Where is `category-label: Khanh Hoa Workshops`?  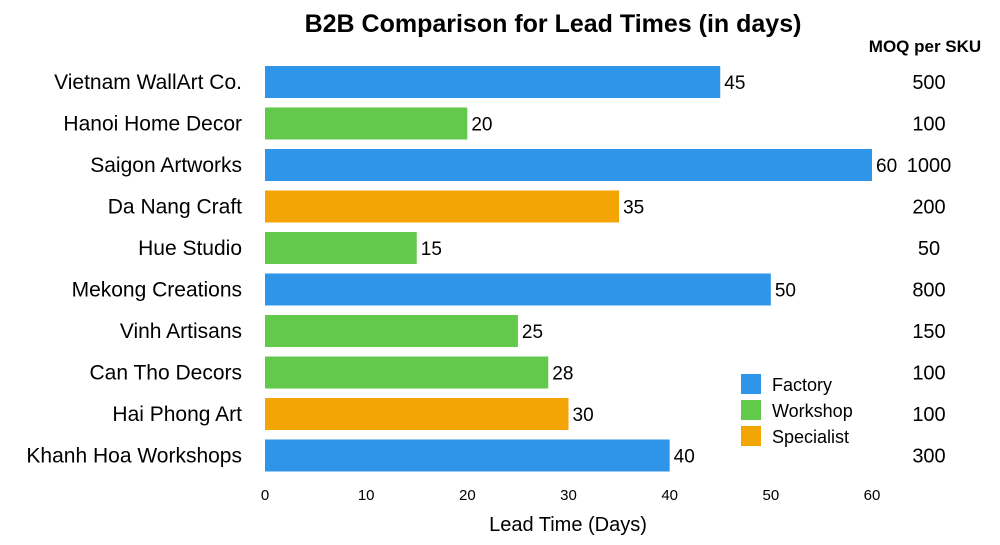
category-label: Khanh Hoa Workshops is located at coordinates (134, 456).